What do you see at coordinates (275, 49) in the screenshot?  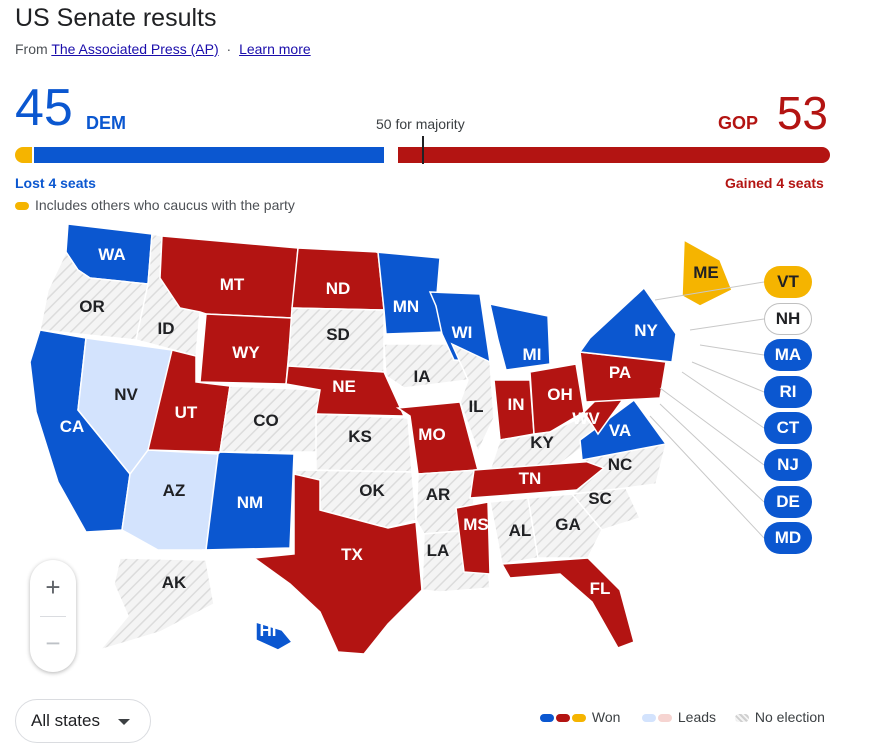 I see `learn-more-link: Learn more` at bounding box center [275, 49].